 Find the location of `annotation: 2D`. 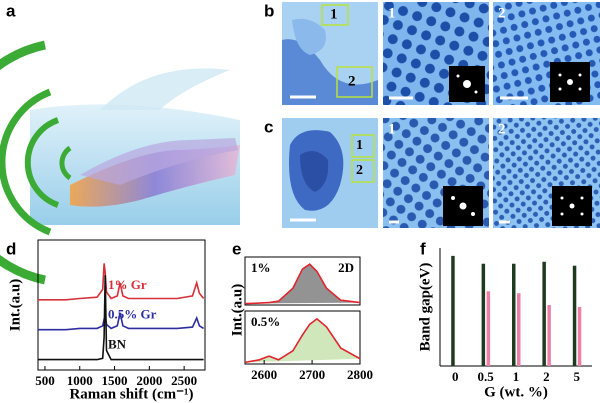

annotation: 2D is located at coordinates (346, 267).